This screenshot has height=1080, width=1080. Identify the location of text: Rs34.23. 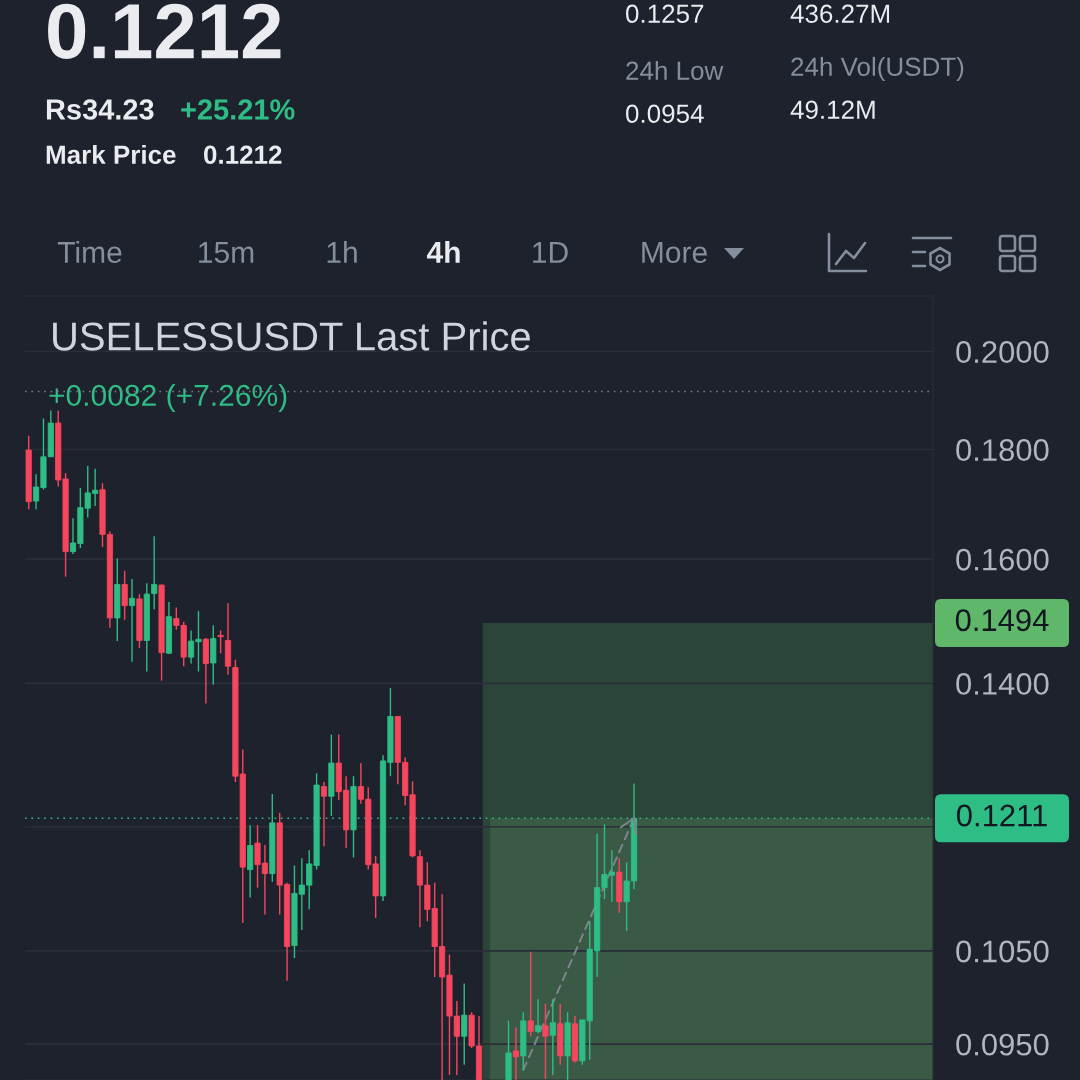
(100, 109).